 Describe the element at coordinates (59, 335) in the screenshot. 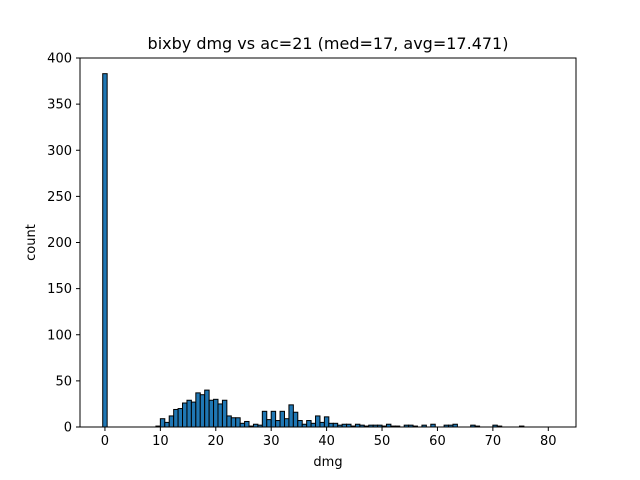

I see `y-tick-label: 100` at that location.